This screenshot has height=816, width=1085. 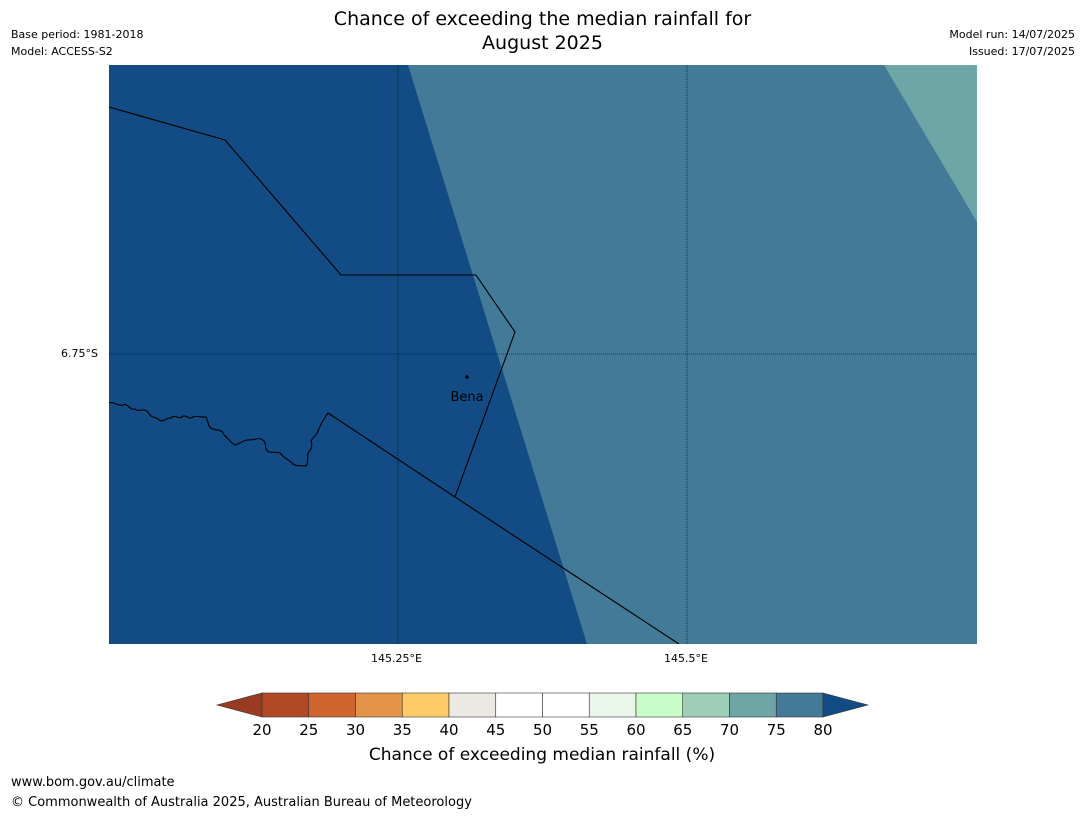 I want to click on colorbar-title: Chance of exceeding median rainfall (%), so click(x=542, y=755).